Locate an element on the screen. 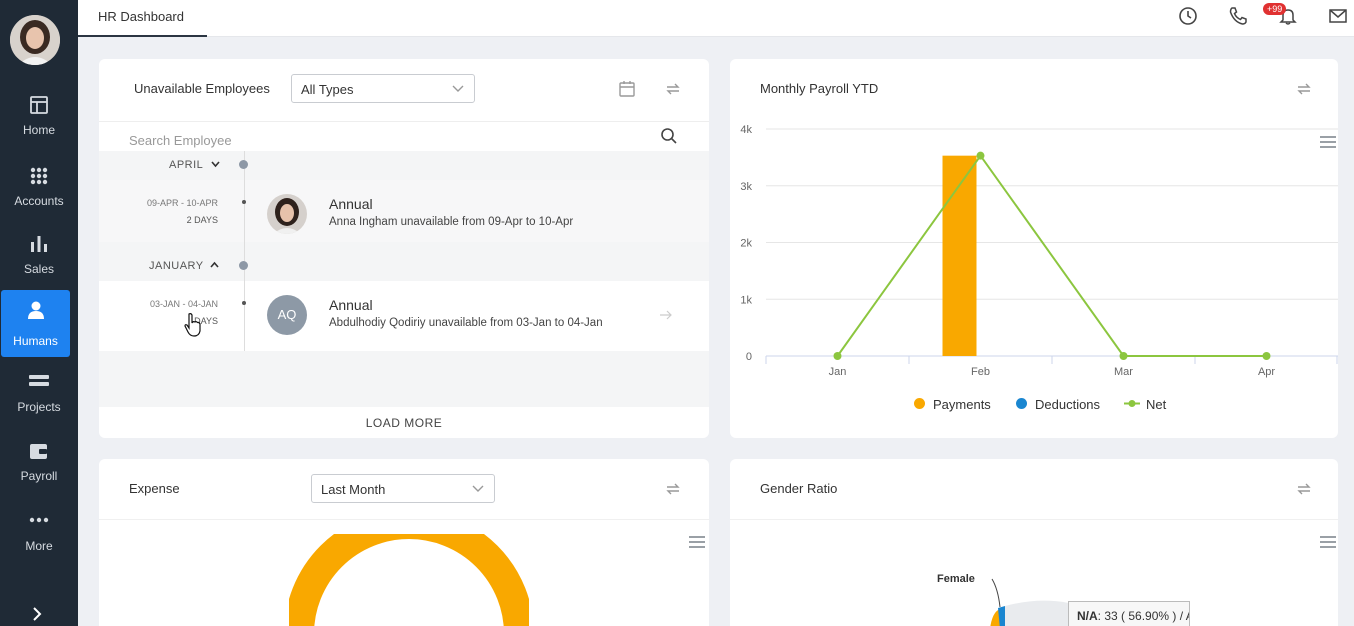 This screenshot has height=626, width=1354. sidebar-item-projects: Projects is located at coordinates (39, 398).